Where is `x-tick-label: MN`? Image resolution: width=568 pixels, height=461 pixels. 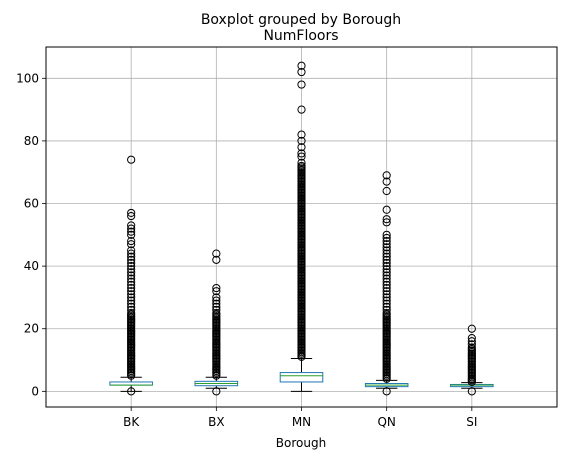
x-tick-label: MN is located at coordinates (301, 422).